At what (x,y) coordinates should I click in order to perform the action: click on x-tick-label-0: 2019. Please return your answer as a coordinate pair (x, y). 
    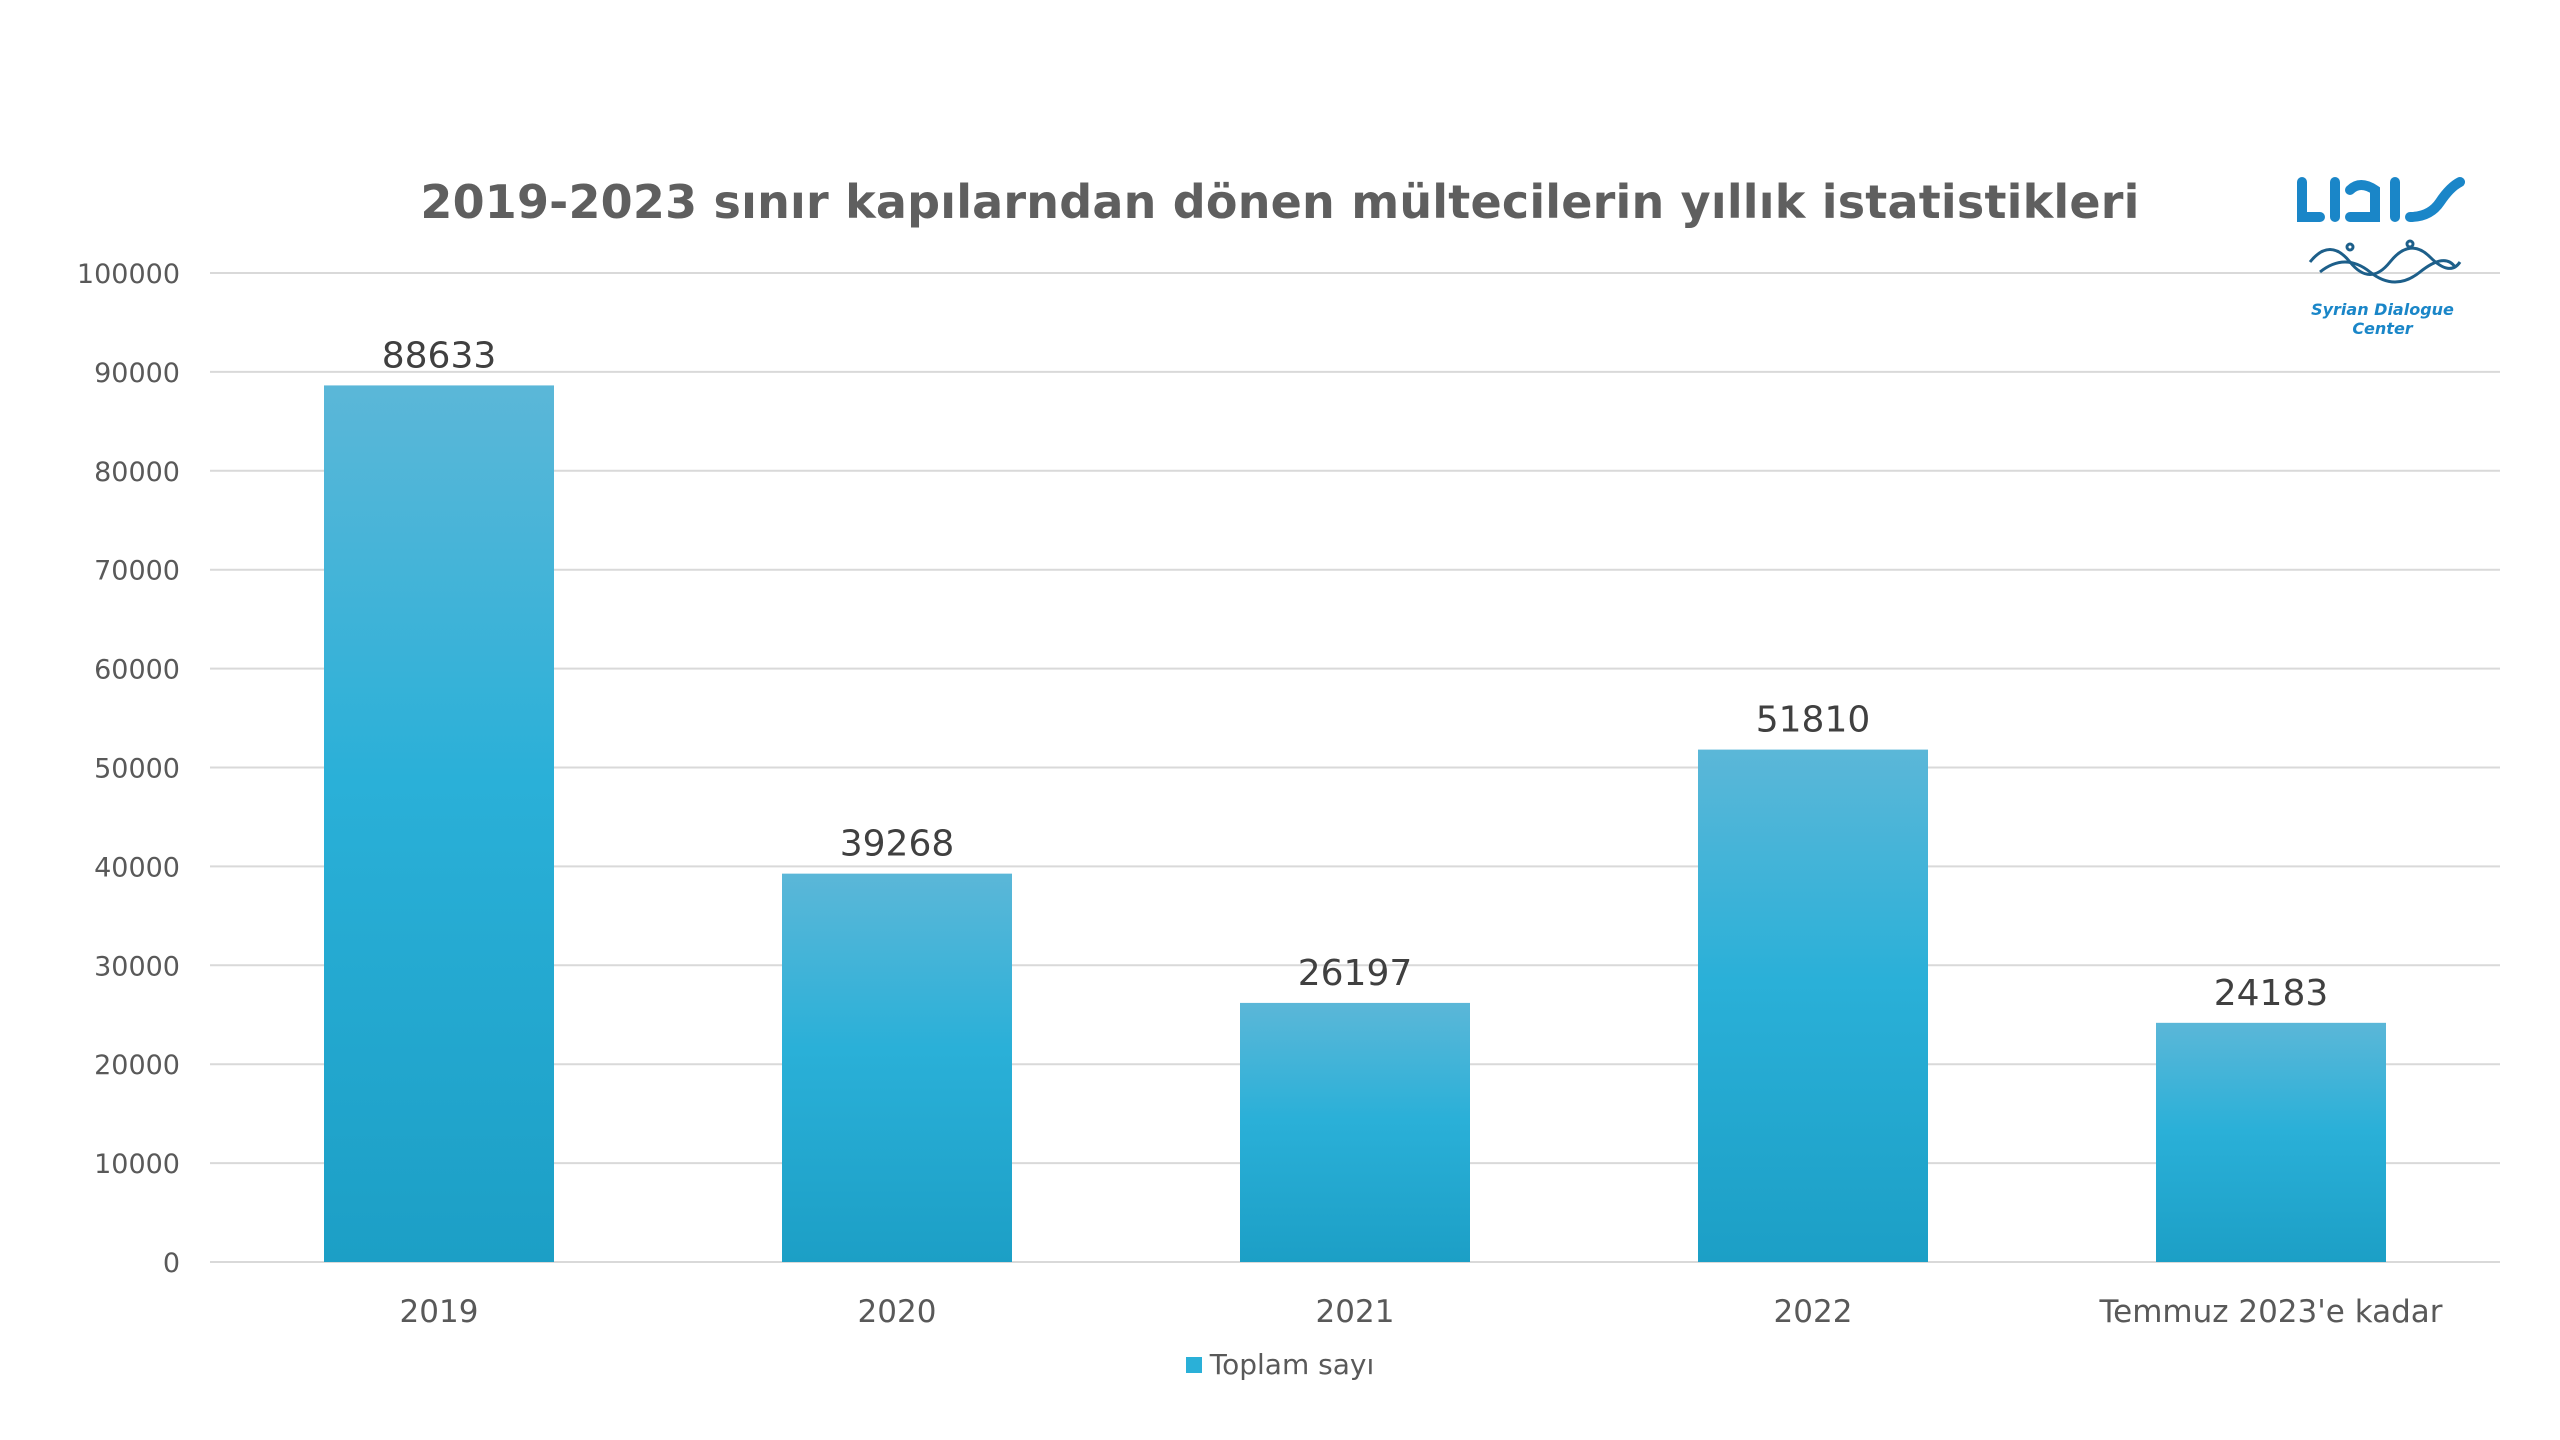
    Looking at the image, I should click on (439, 1312).